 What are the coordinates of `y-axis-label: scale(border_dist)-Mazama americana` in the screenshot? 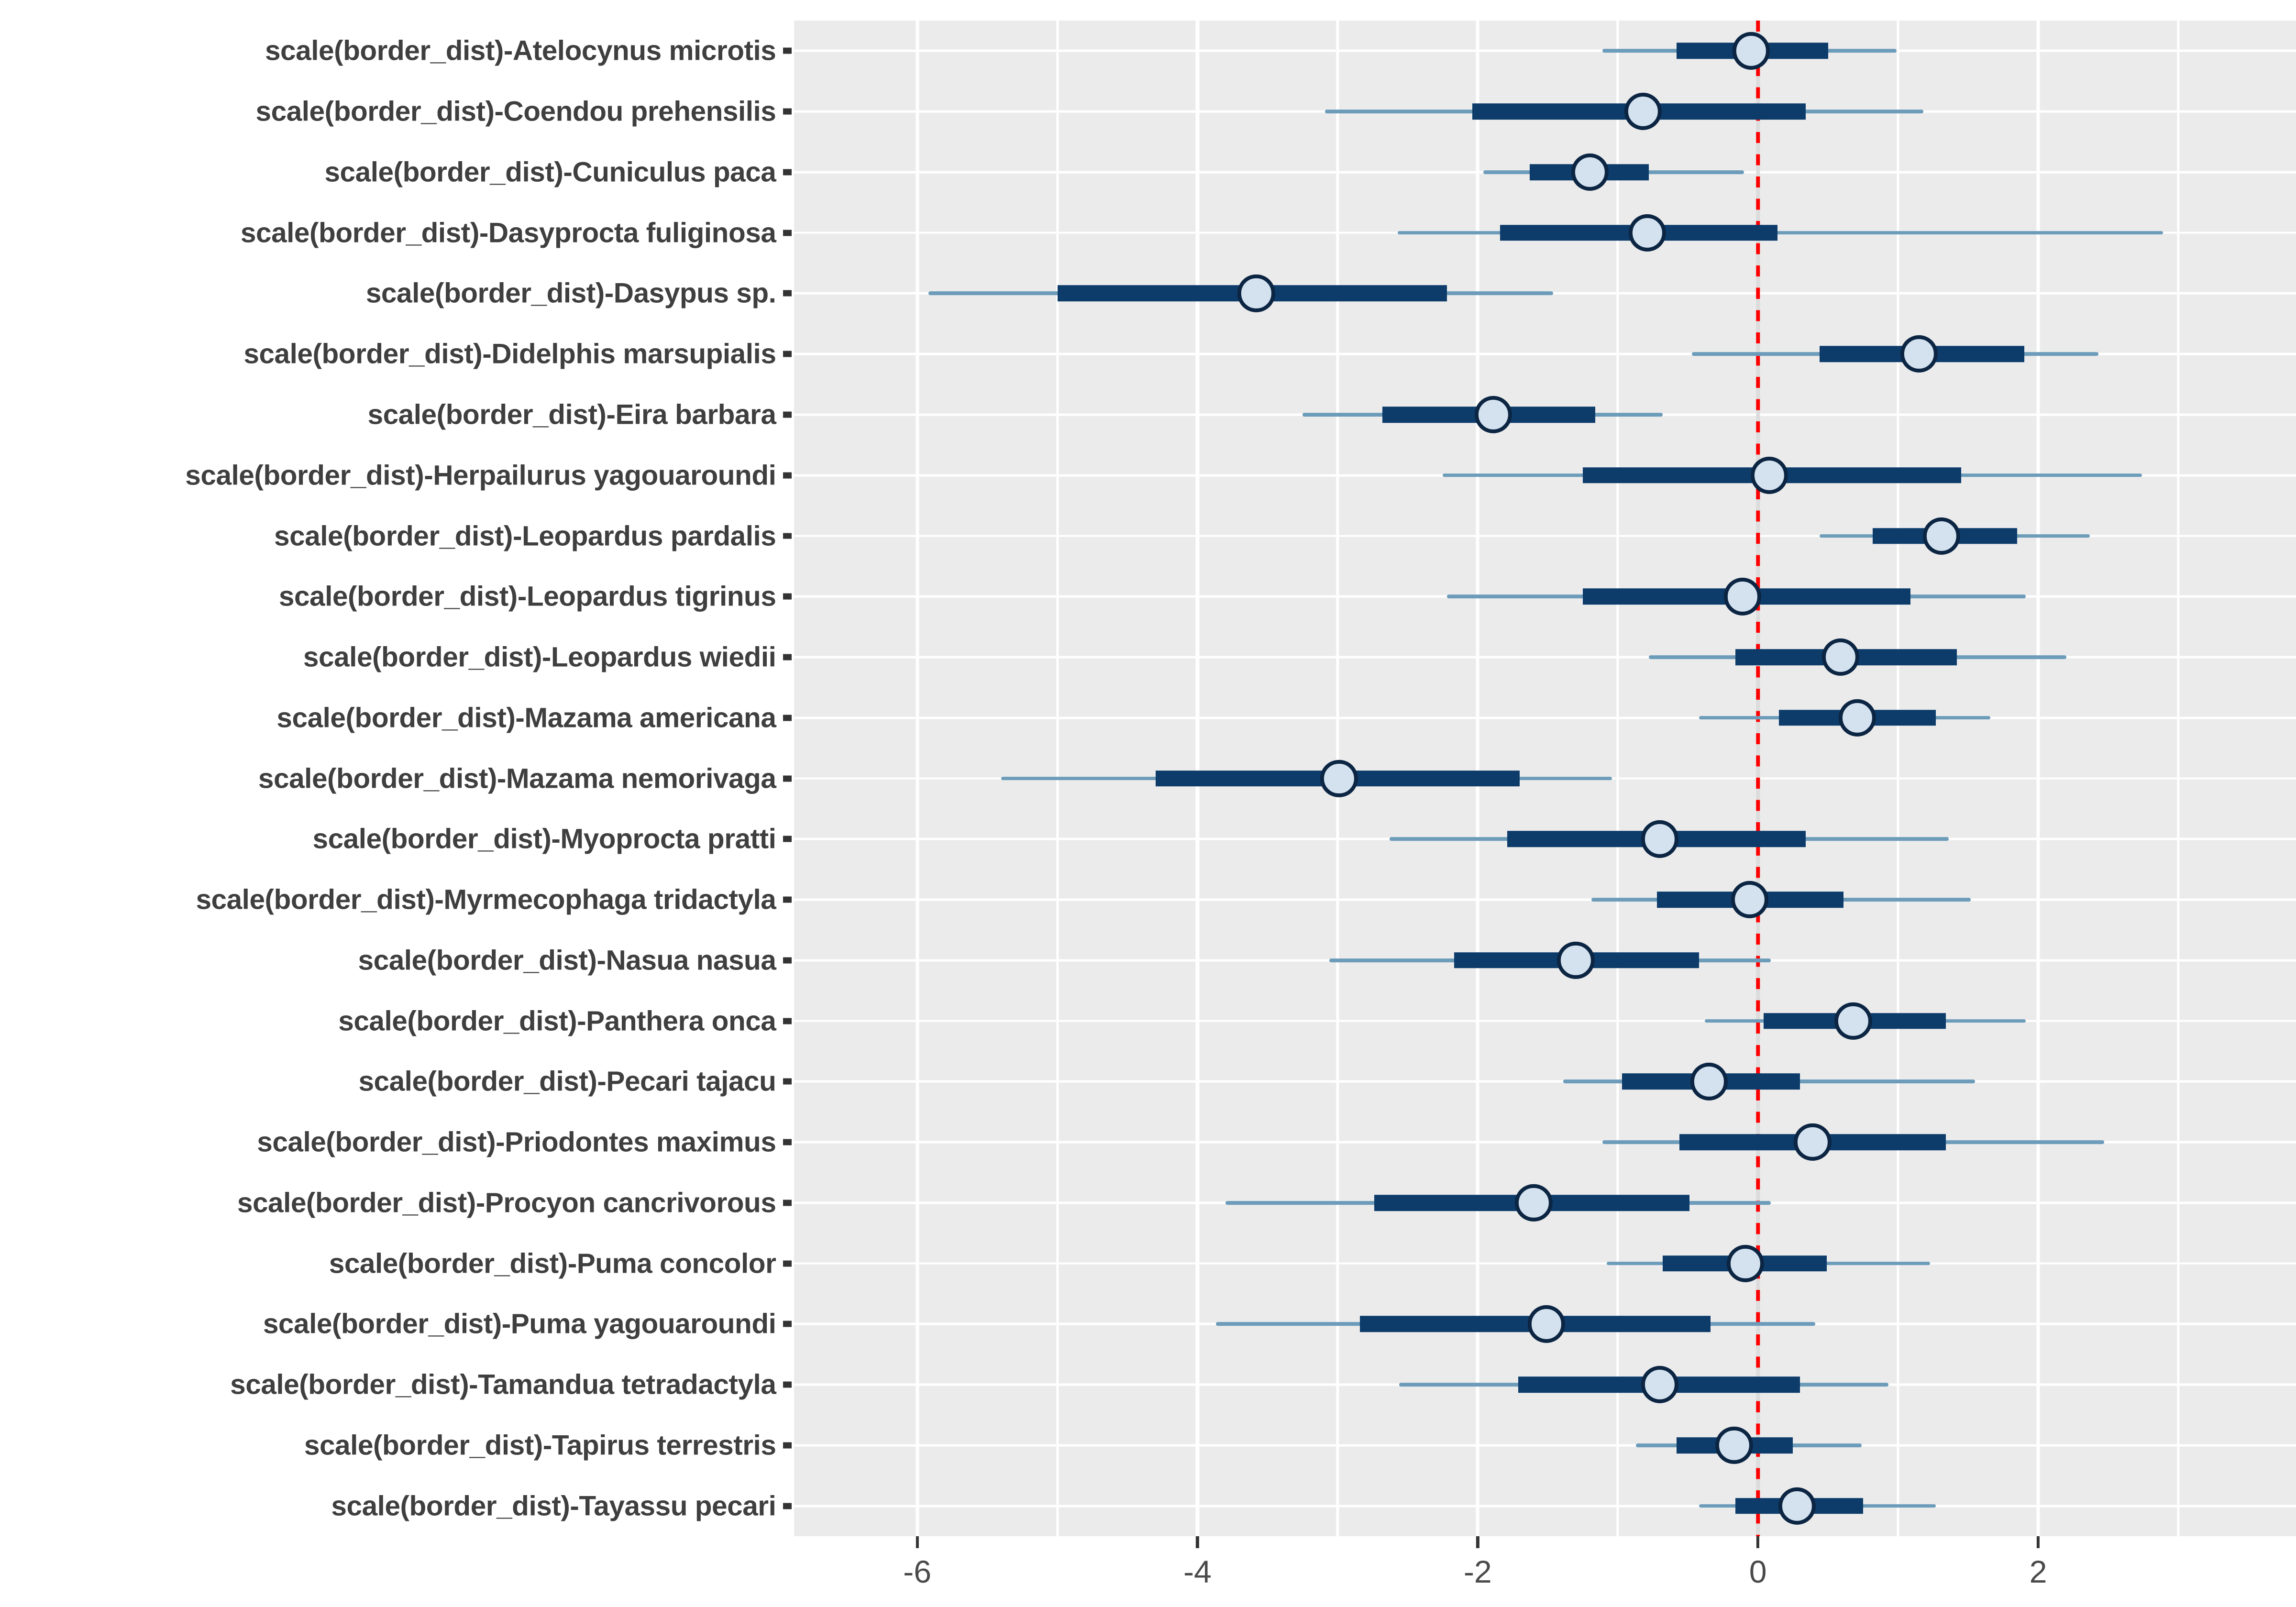 It's located at (526, 718).